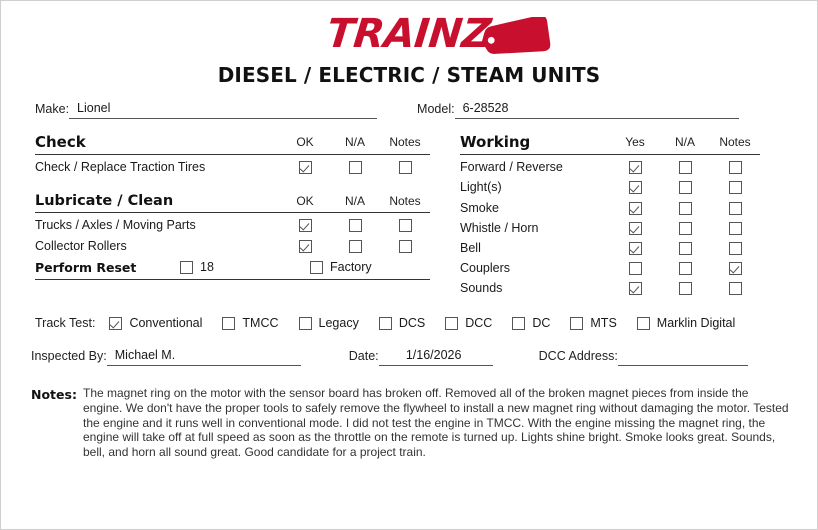 Image resolution: width=818 pixels, height=530 pixels. Describe the element at coordinates (735, 208) in the screenshot. I see `working-row-2-notes-checkbox` at that location.